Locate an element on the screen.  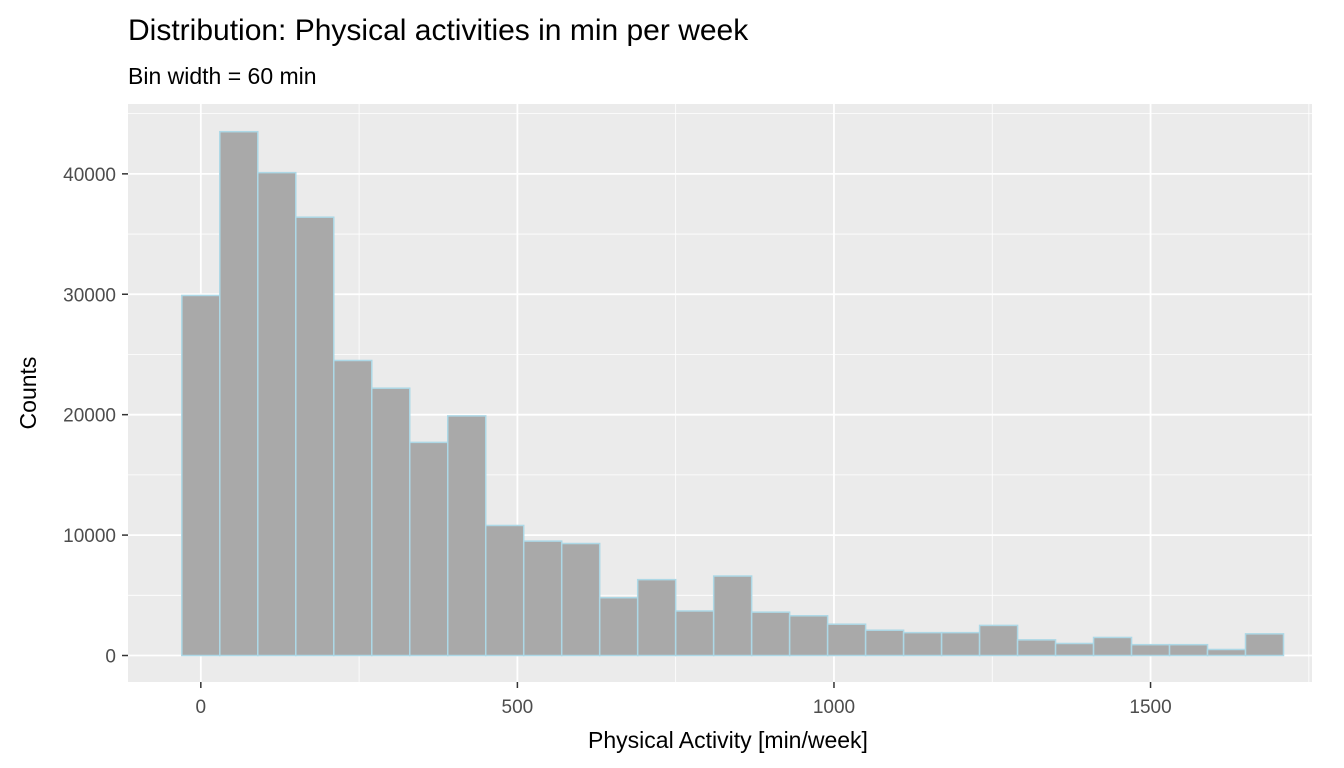
y-tick-label: 20000 is located at coordinates (89, 416).